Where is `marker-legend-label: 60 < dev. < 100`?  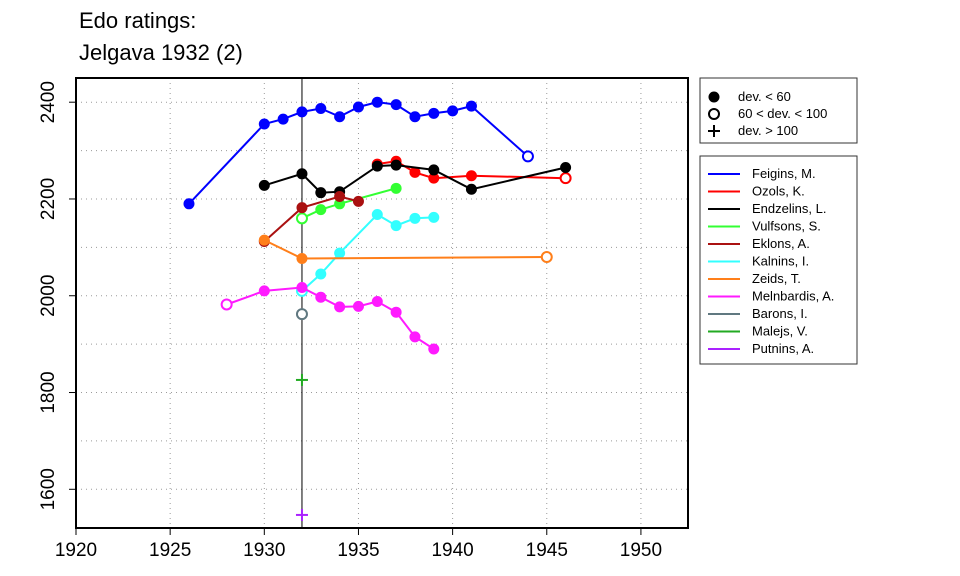 marker-legend-label: 60 < dev. < 100 is located at coordinates (782, 113).